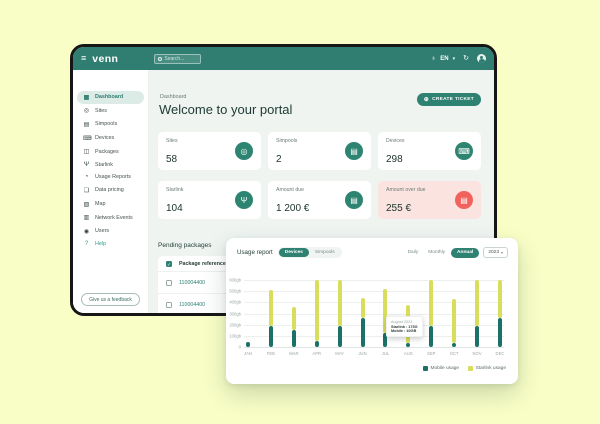 Image resolution: width=600 pixels, height=424 pixels. I want to click on map-icon: ▧, so click(86, 204).